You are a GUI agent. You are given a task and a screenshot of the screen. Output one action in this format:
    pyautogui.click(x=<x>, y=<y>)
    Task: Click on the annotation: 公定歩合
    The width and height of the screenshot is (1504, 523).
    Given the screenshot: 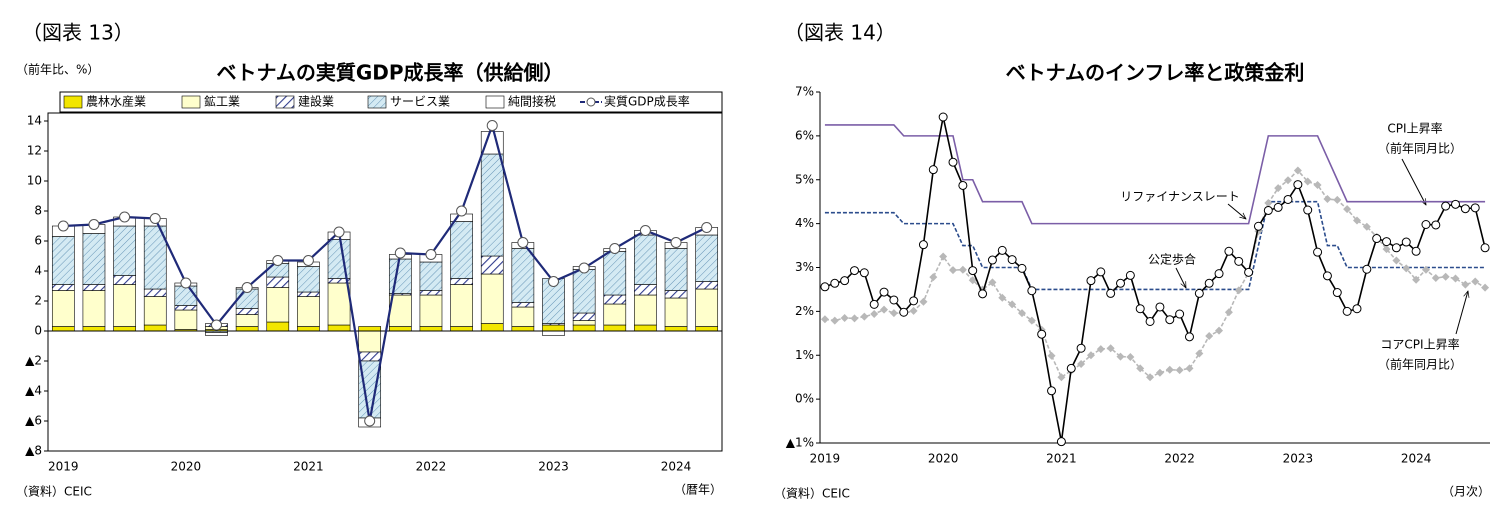 What is the action you would take?
    pyautogui.click(x=1172, y=259)
    